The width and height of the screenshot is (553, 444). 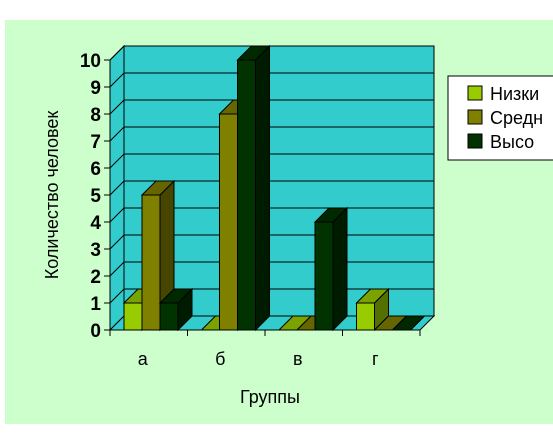 I want to click on y-tick-label: 7, so click(x=95, y=142).